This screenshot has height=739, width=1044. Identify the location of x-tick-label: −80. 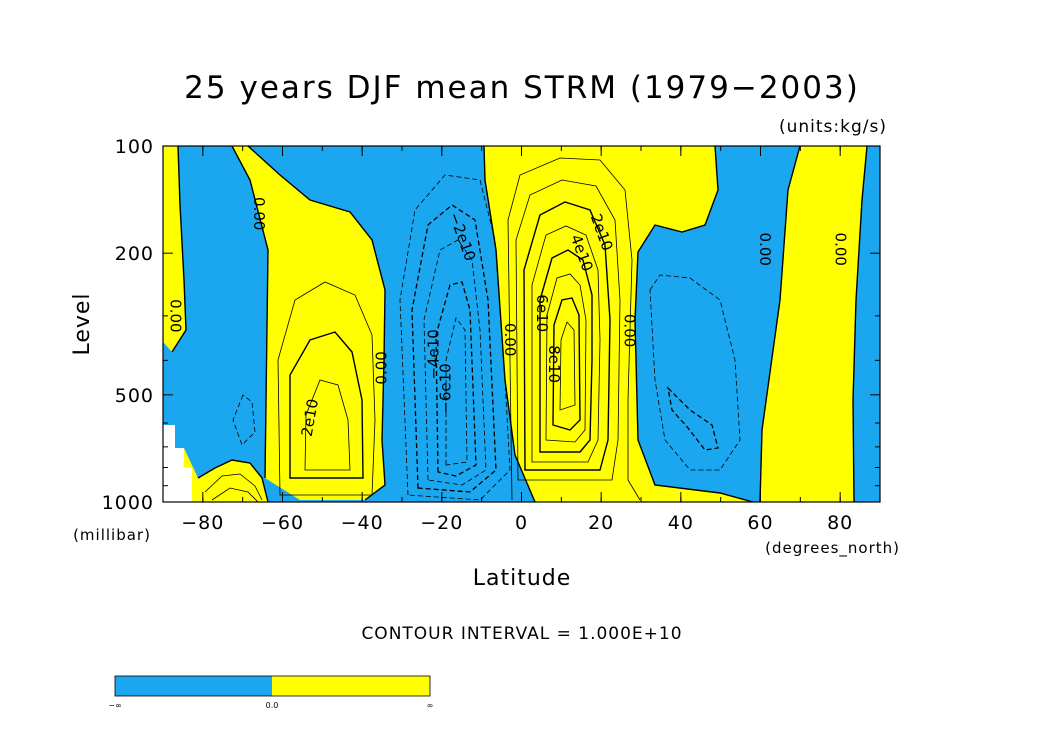
(202, 523).